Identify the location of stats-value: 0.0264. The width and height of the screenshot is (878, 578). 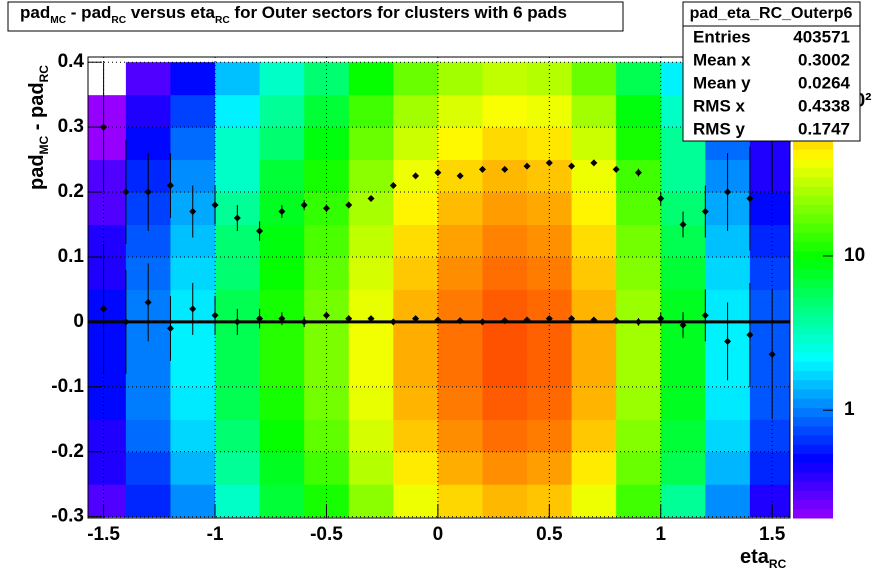
(824, 82).